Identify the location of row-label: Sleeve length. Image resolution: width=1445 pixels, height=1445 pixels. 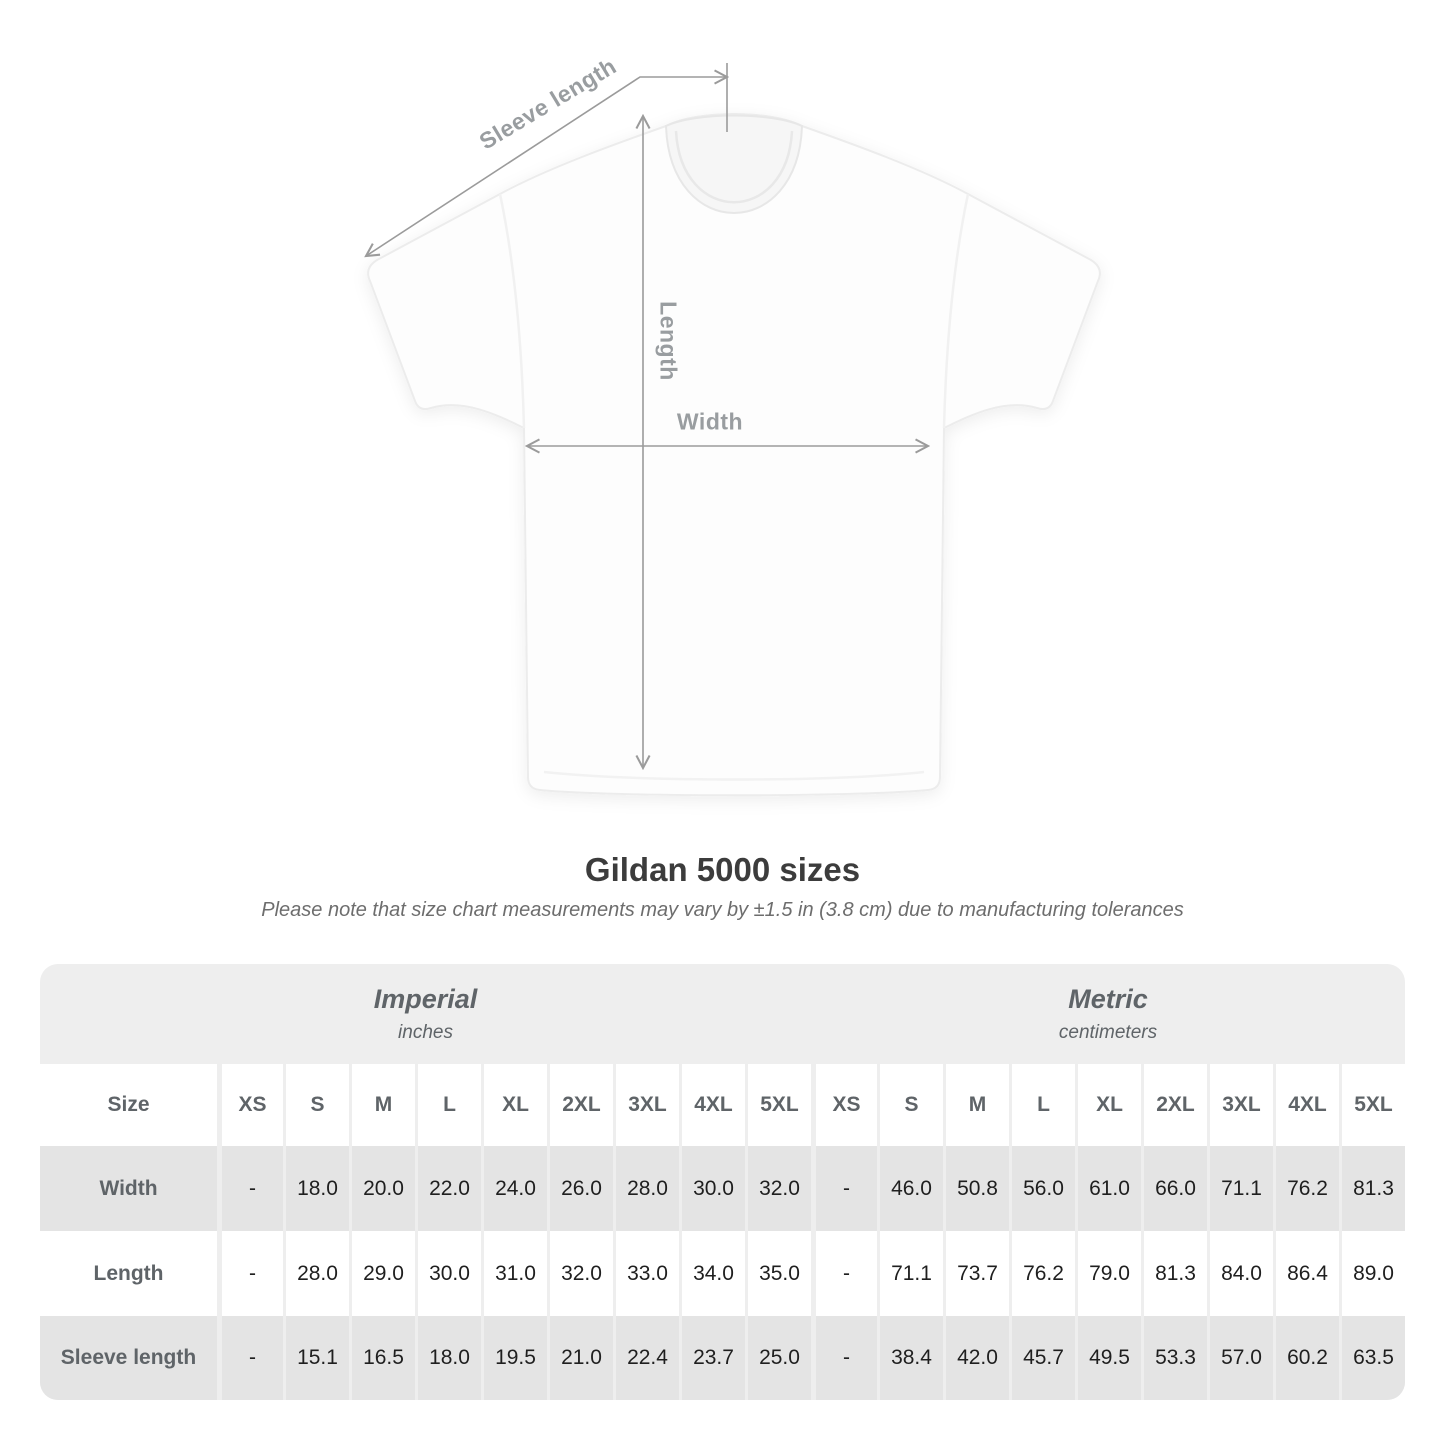
(128, 1358).